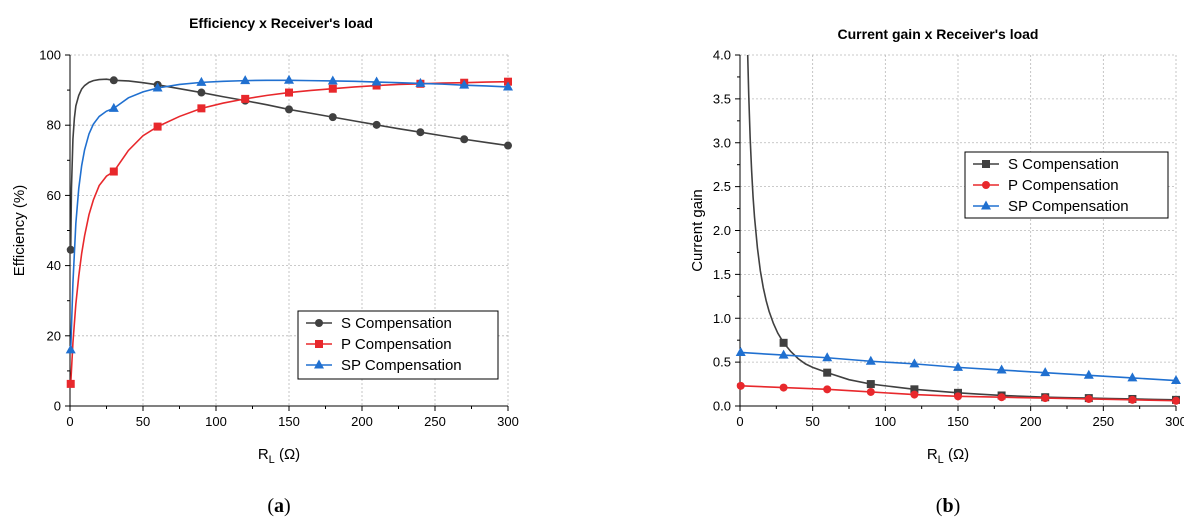 The height and width of the screenshot is (523, 1184). What do you see at coordinates (57, 406) in the screenshot?
I see `y-tick-label: 0` at bounding box center [57, 406].